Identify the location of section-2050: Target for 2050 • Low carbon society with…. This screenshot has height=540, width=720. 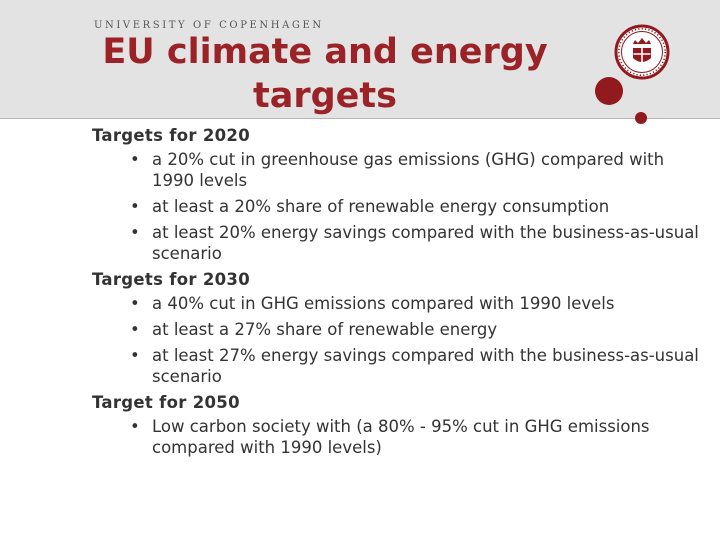
(397, 425).